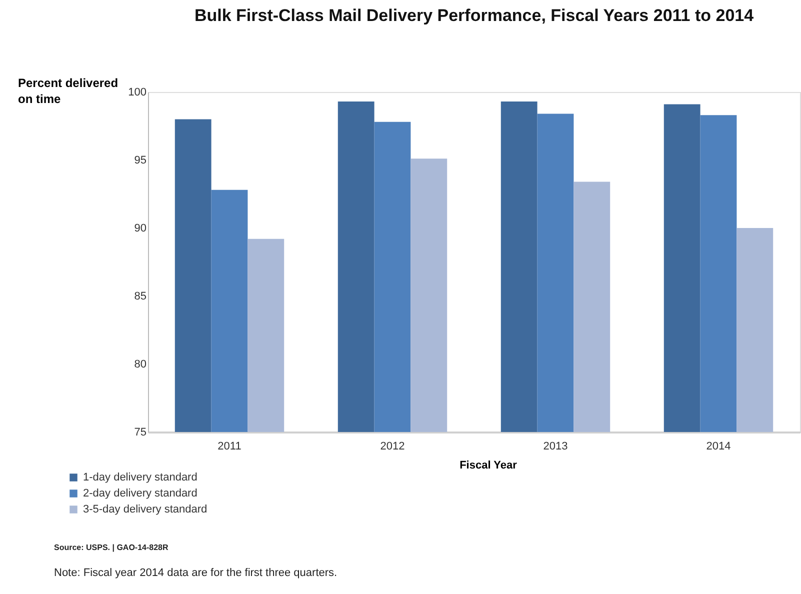 The height and width of the screenshot is (594, 801). What do you see at coordinates (140, 228) in the screenshot?
I see `y-tick-label: 90` at bounding box center [140, 228].